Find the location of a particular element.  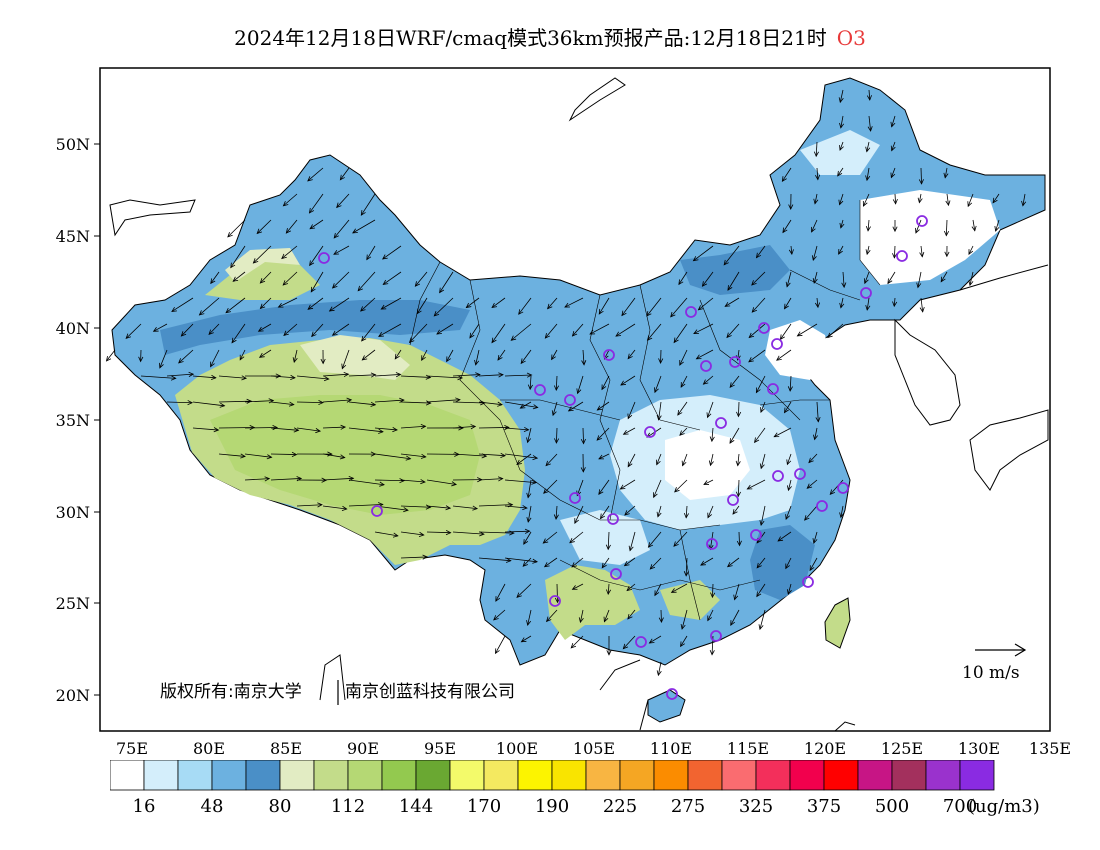

colorbar-label: 325 is located at coordinates (756, 806).